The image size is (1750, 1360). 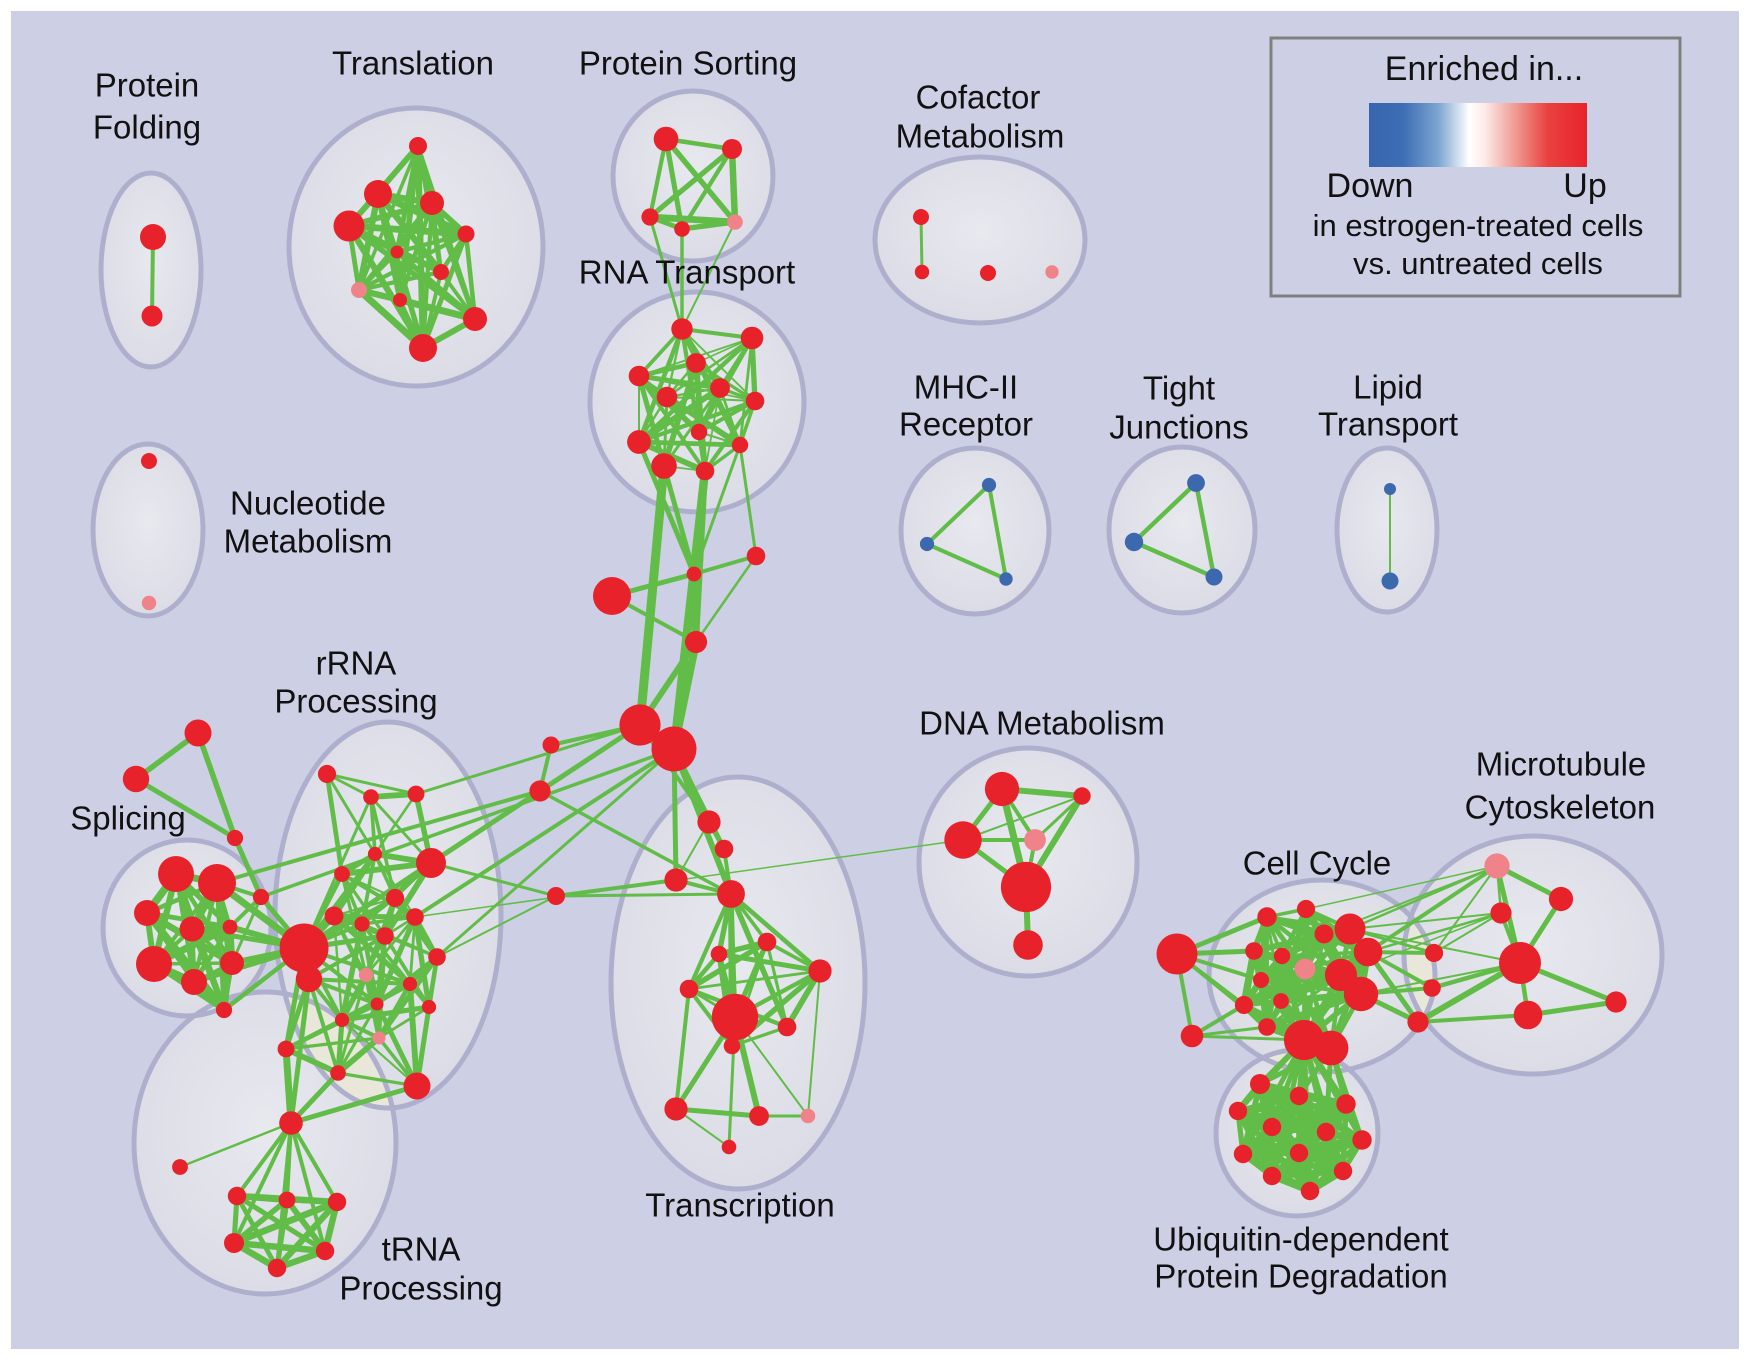 What do you see at coordinates (421, 1249) in the screenshot?
I see `svg-text: tRNA` at bounding box center [421, 1249].